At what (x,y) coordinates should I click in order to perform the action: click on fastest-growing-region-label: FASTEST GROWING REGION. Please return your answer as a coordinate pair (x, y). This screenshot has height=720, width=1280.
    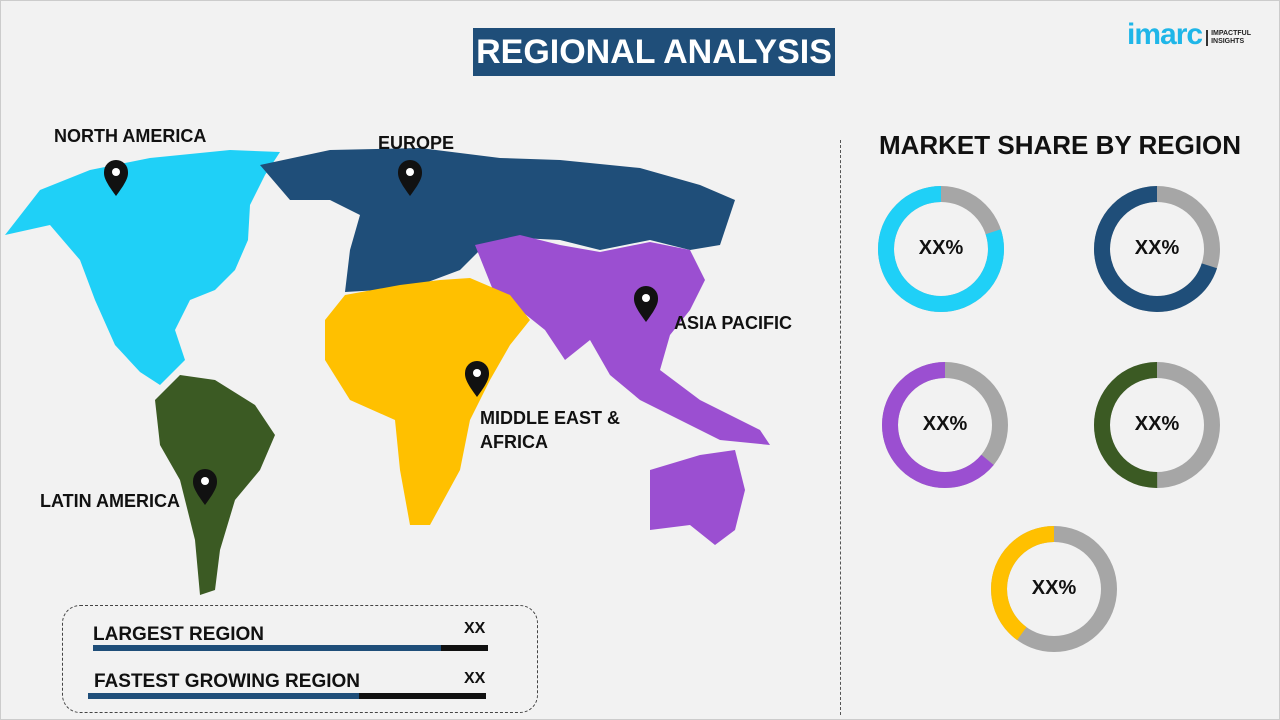
    Looking at the image, I should click on (227, 681).